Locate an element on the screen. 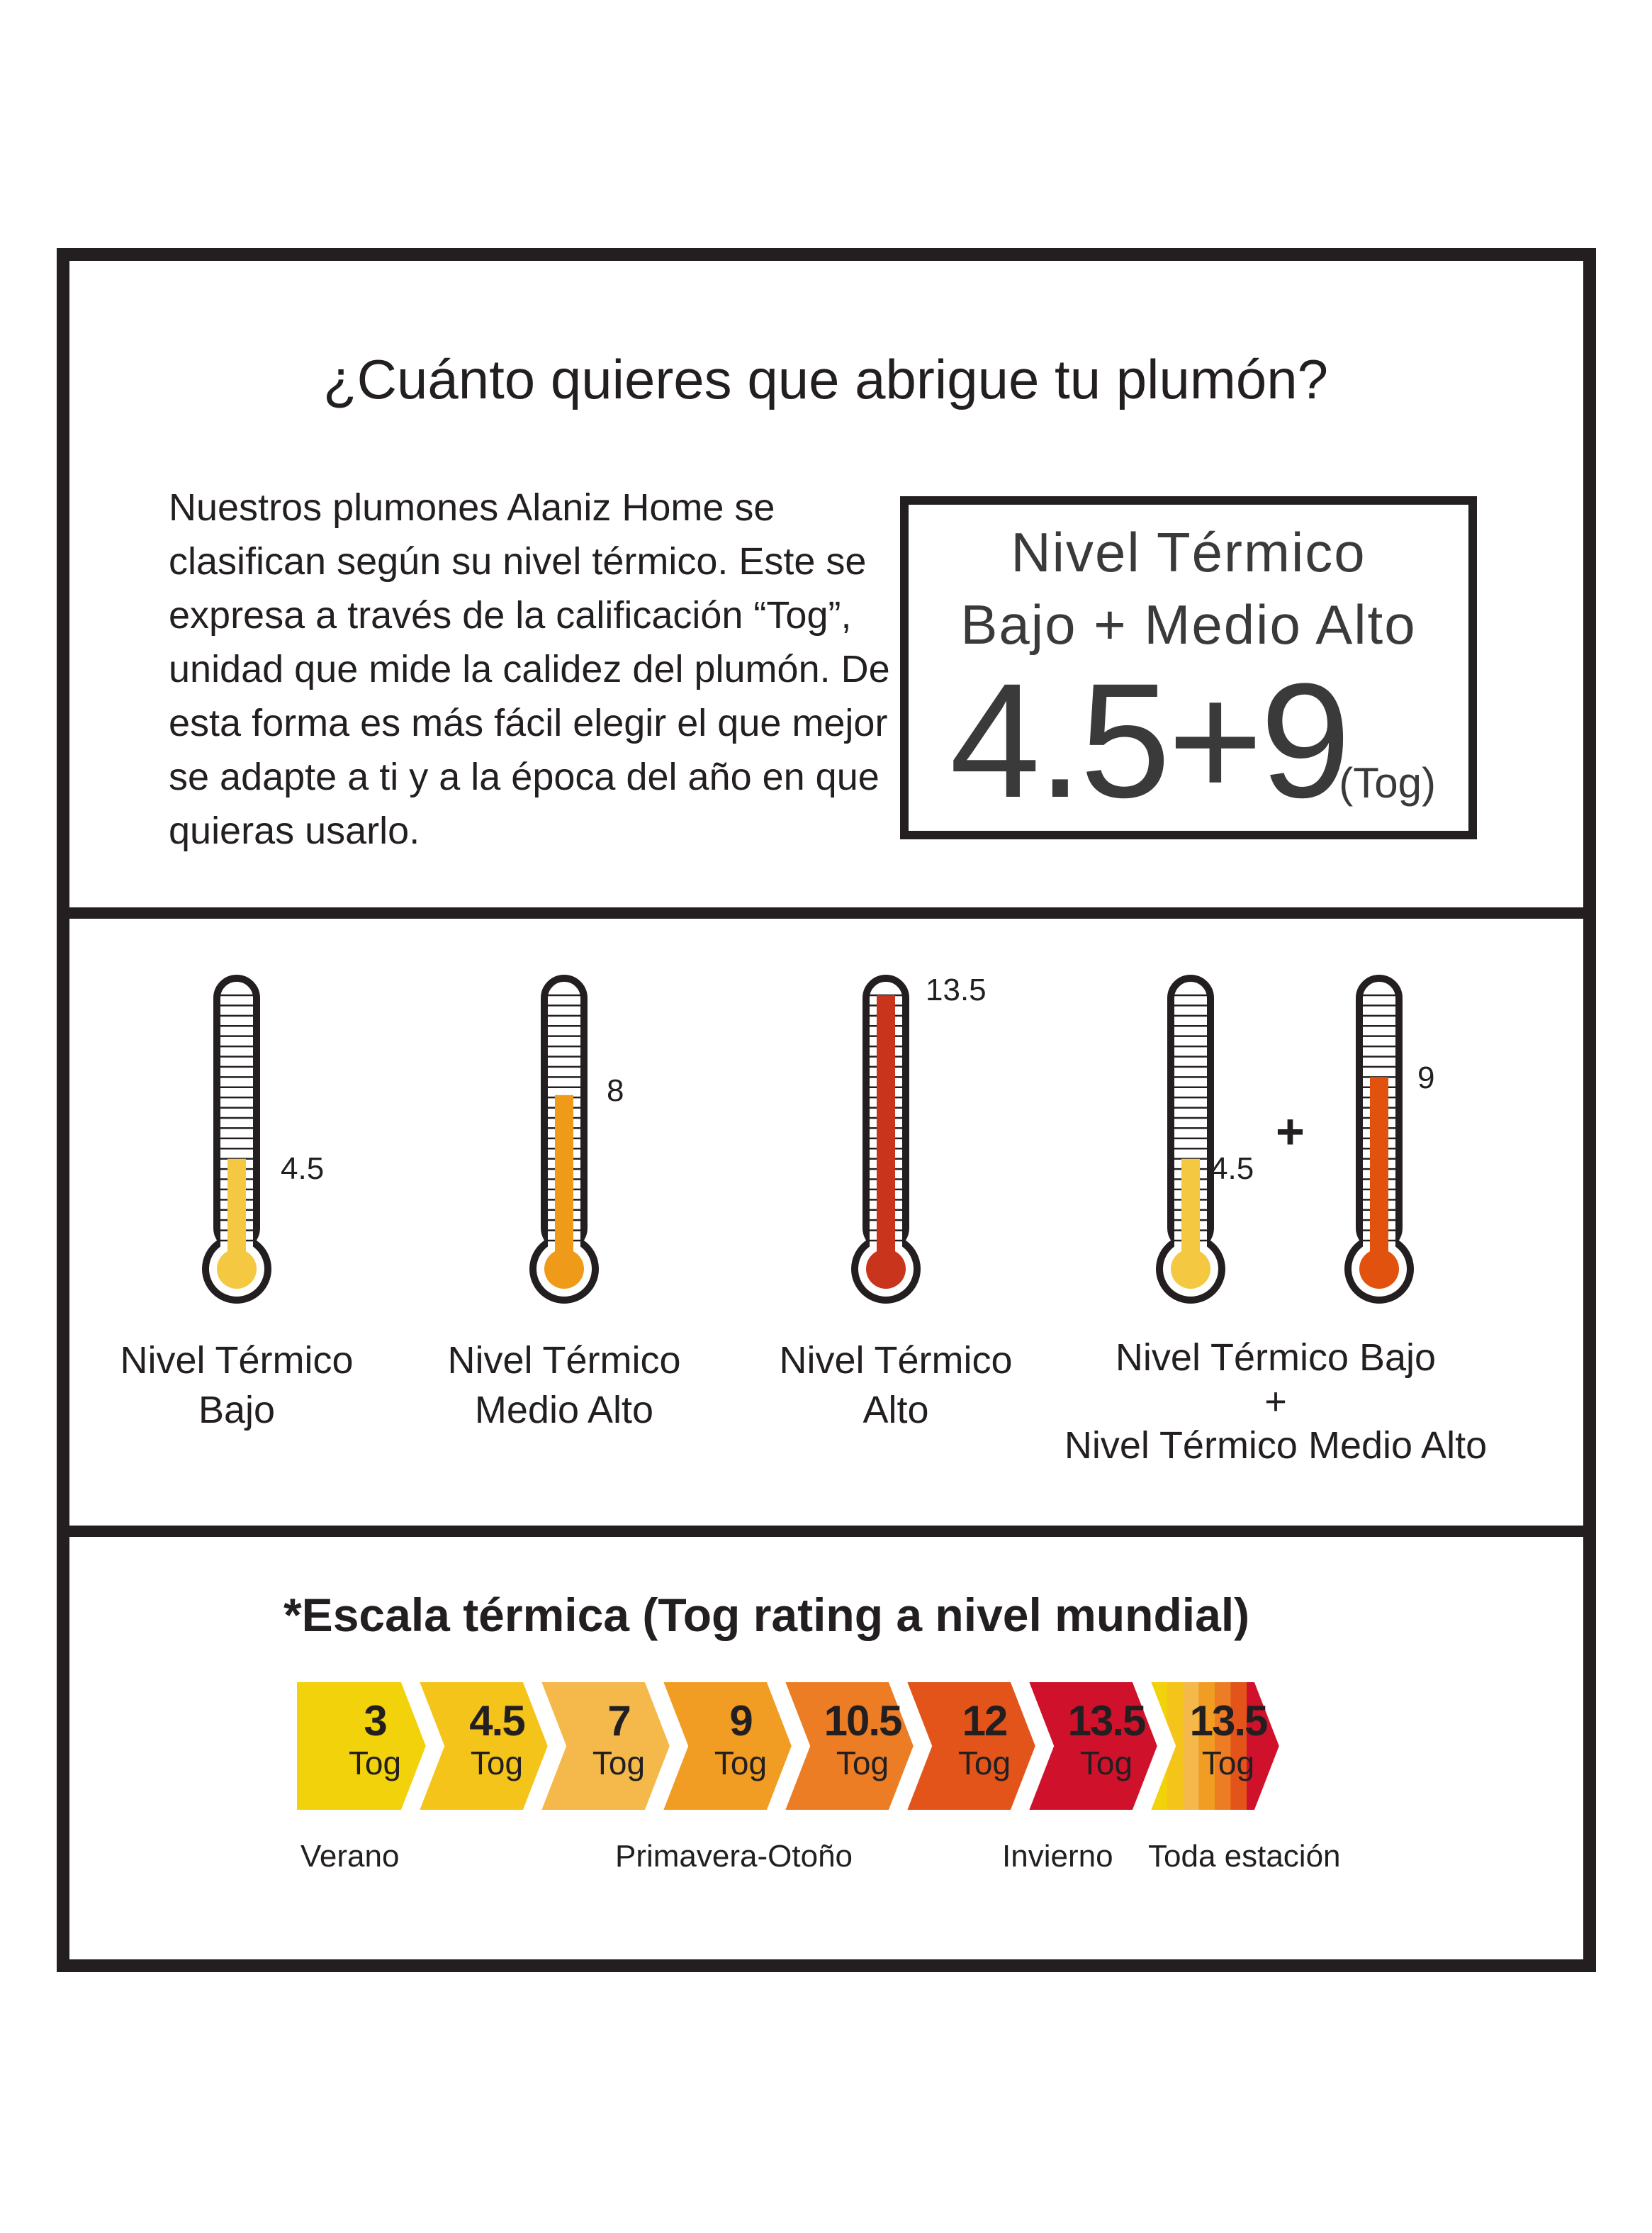  tog-step-5: 10.5 Tog is located at coordinates (863, 1731).